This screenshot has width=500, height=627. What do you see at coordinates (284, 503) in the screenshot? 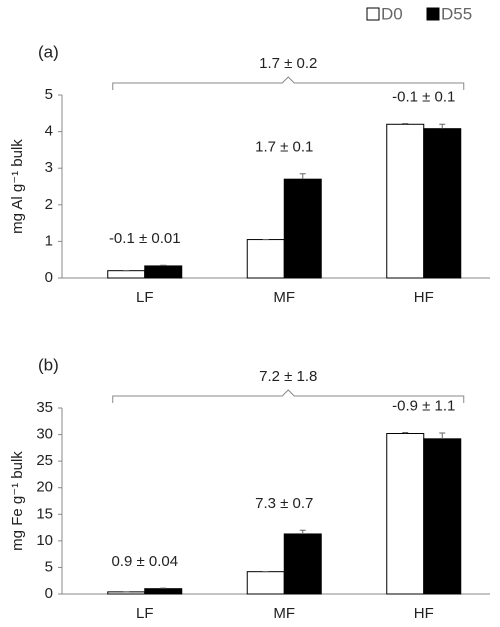
I see `category-annotation: 7.3 ± 0.7` at bounding box center [284, 503].